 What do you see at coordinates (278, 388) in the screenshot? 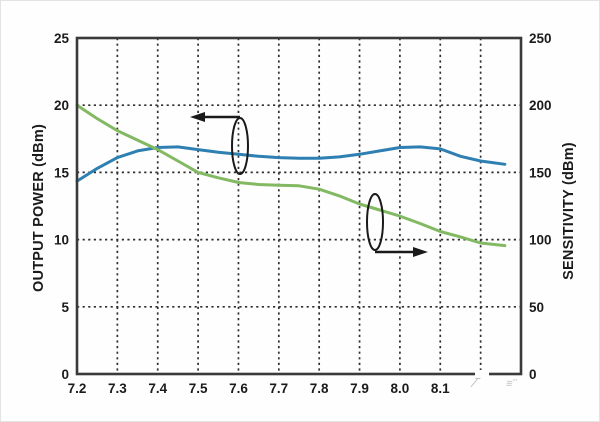
I see `x-tick-label: 7.7` at bounding box center [278, 388].